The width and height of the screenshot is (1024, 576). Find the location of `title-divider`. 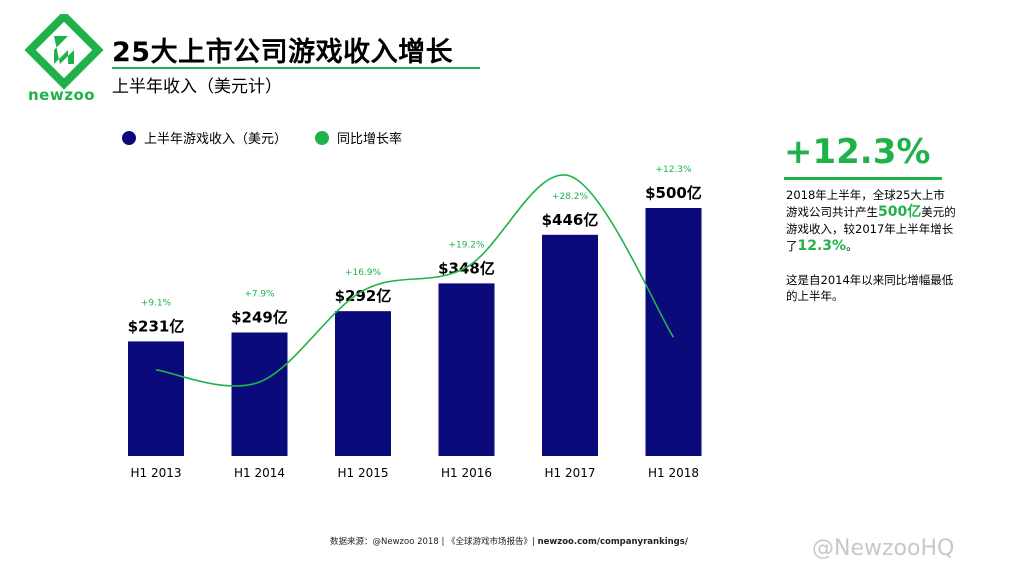

title-divider is located at coordinates (296, 68).